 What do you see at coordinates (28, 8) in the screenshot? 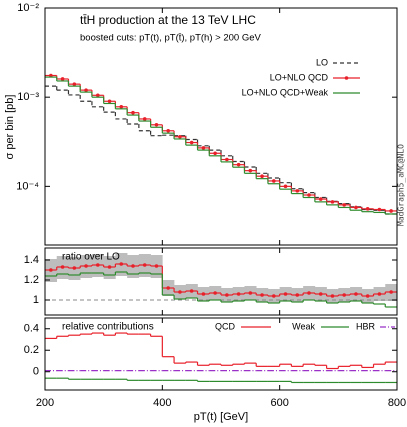
I see `y-tick-label: 10⁻²` at bounding box center [28, 8].